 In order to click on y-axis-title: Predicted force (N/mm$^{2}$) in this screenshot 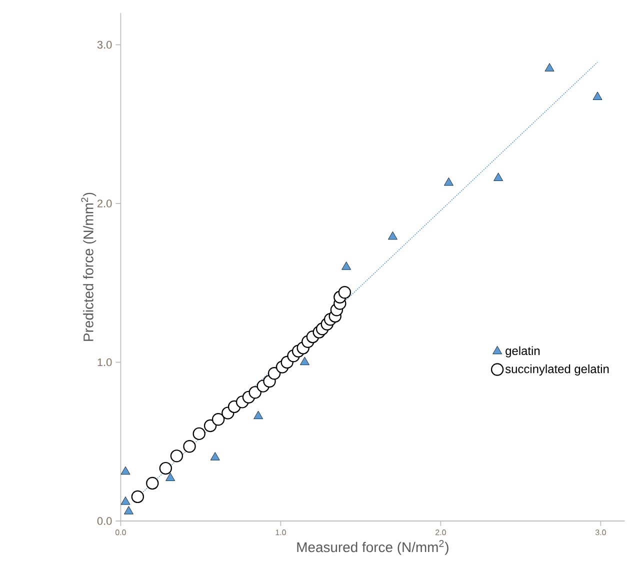, I will do `click(88, 266)`.